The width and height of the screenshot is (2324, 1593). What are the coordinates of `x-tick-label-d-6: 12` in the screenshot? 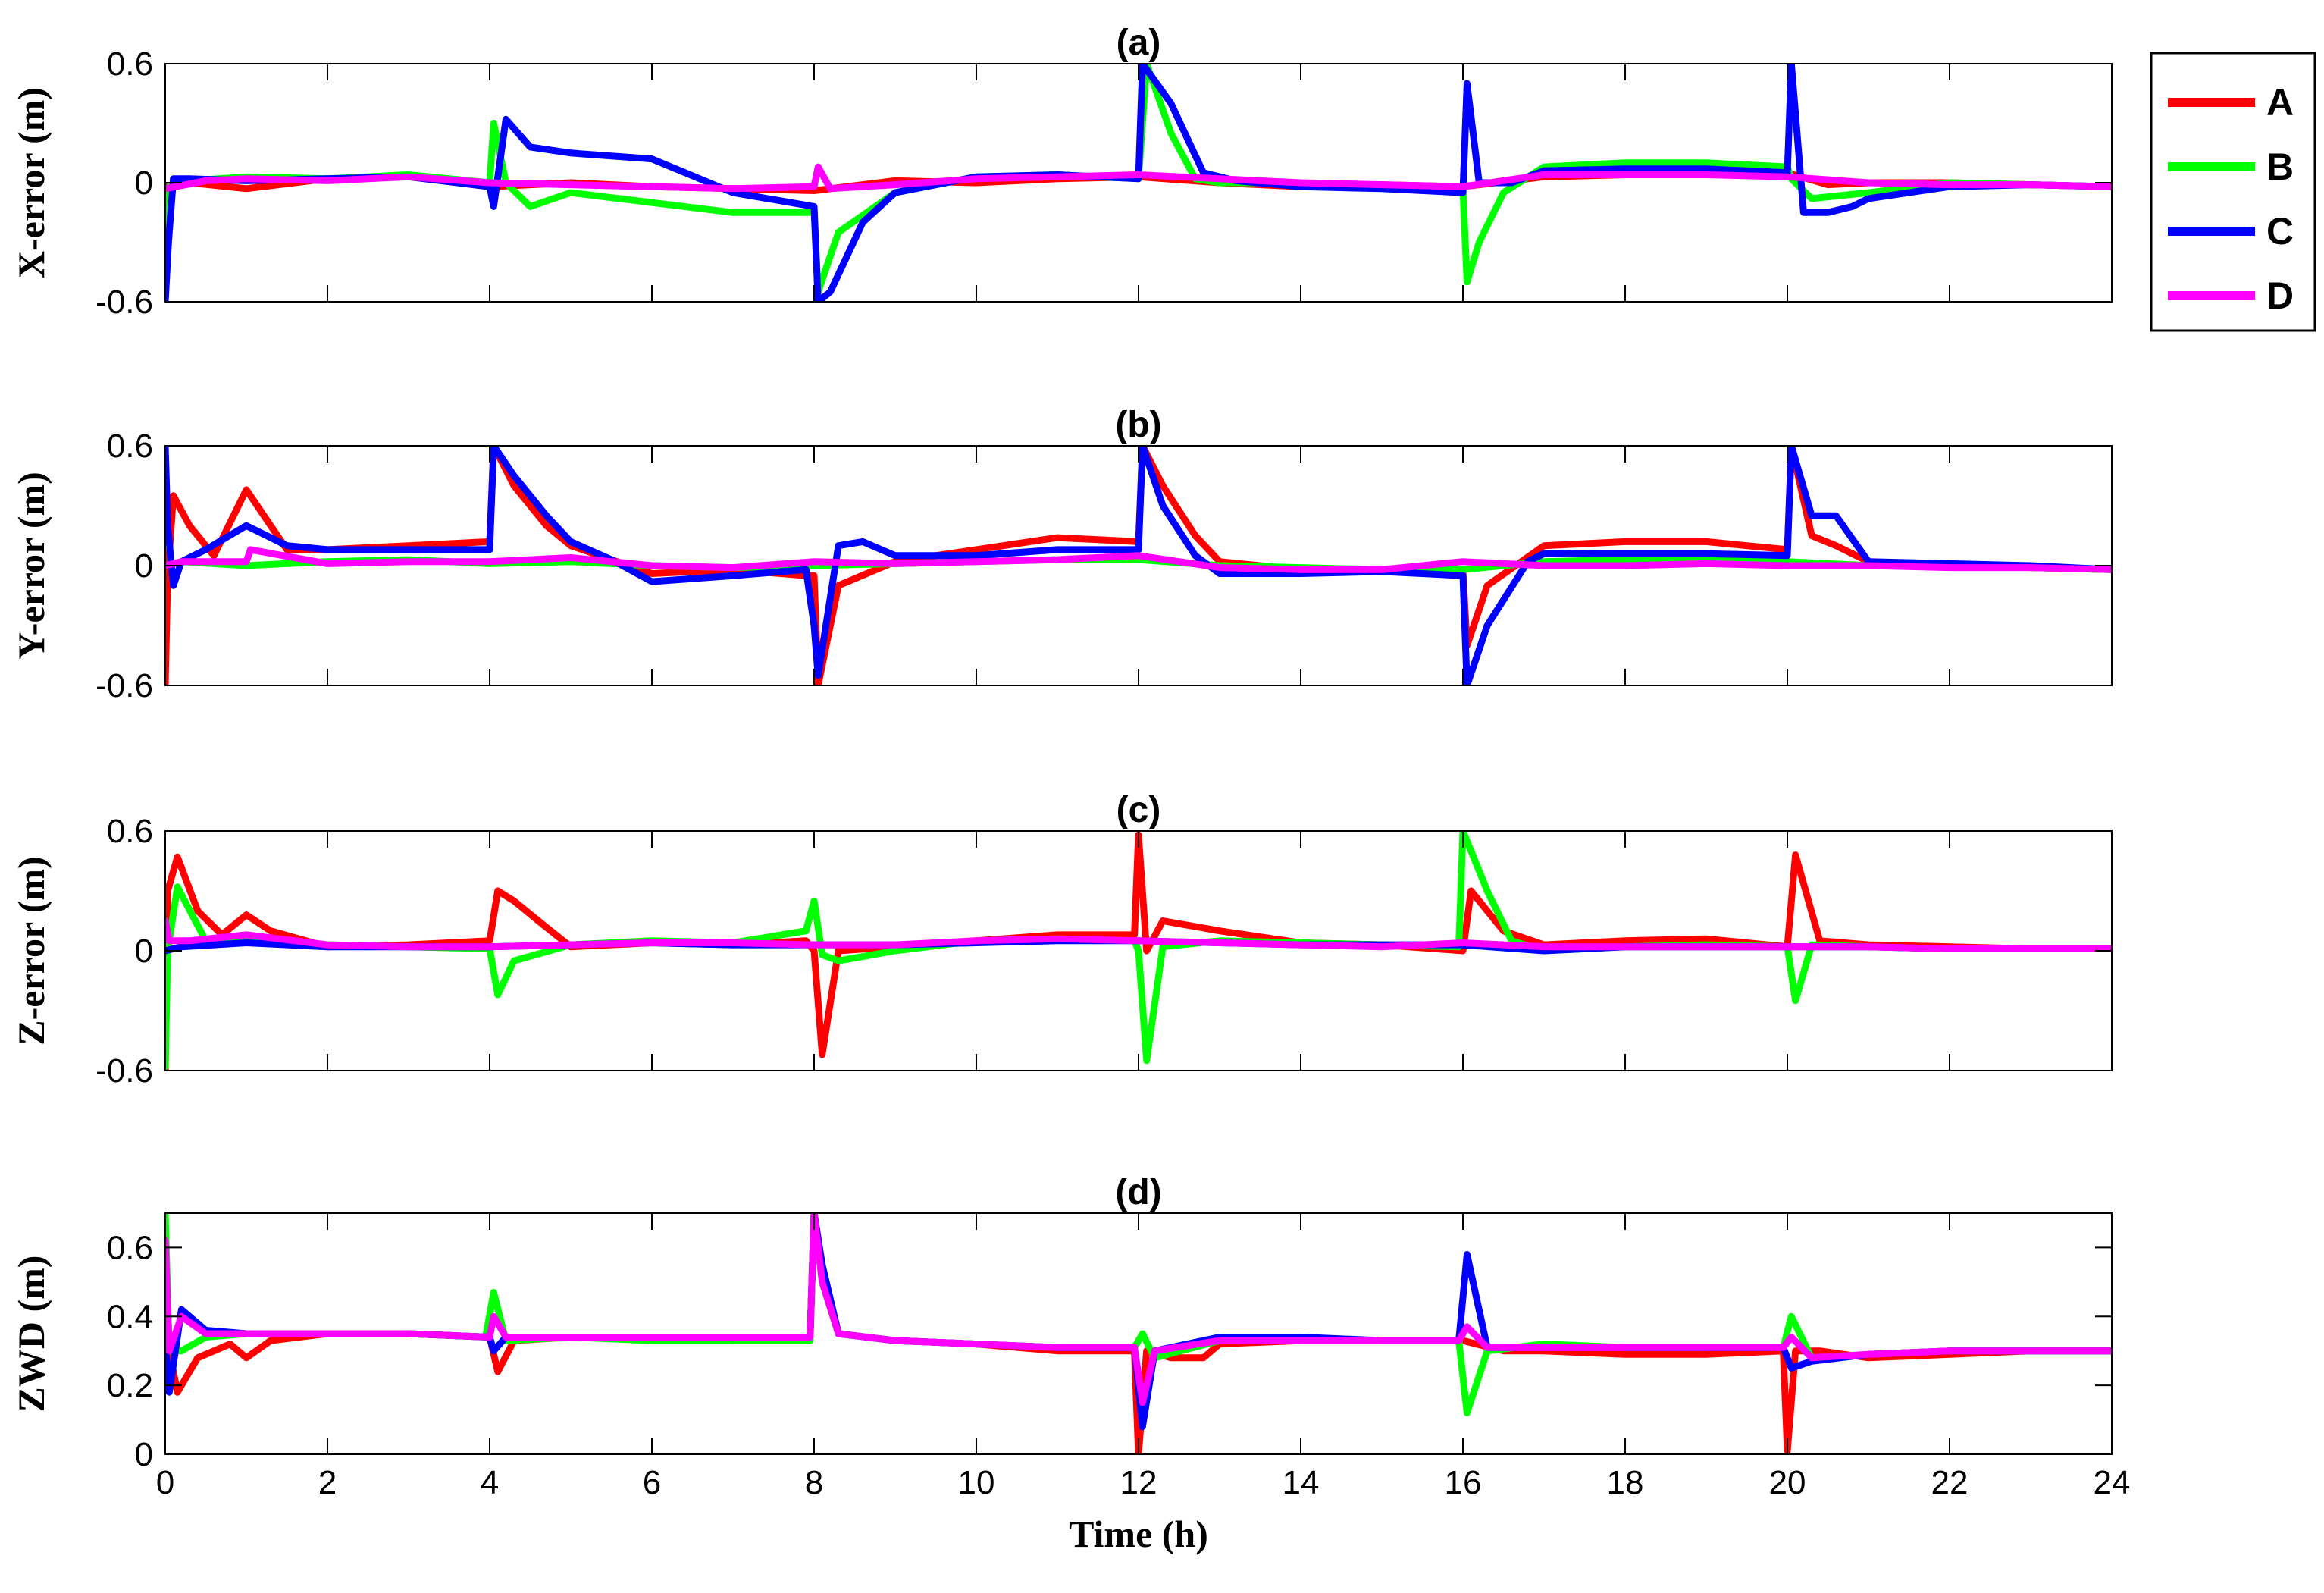 It's located at (1138, 1482).